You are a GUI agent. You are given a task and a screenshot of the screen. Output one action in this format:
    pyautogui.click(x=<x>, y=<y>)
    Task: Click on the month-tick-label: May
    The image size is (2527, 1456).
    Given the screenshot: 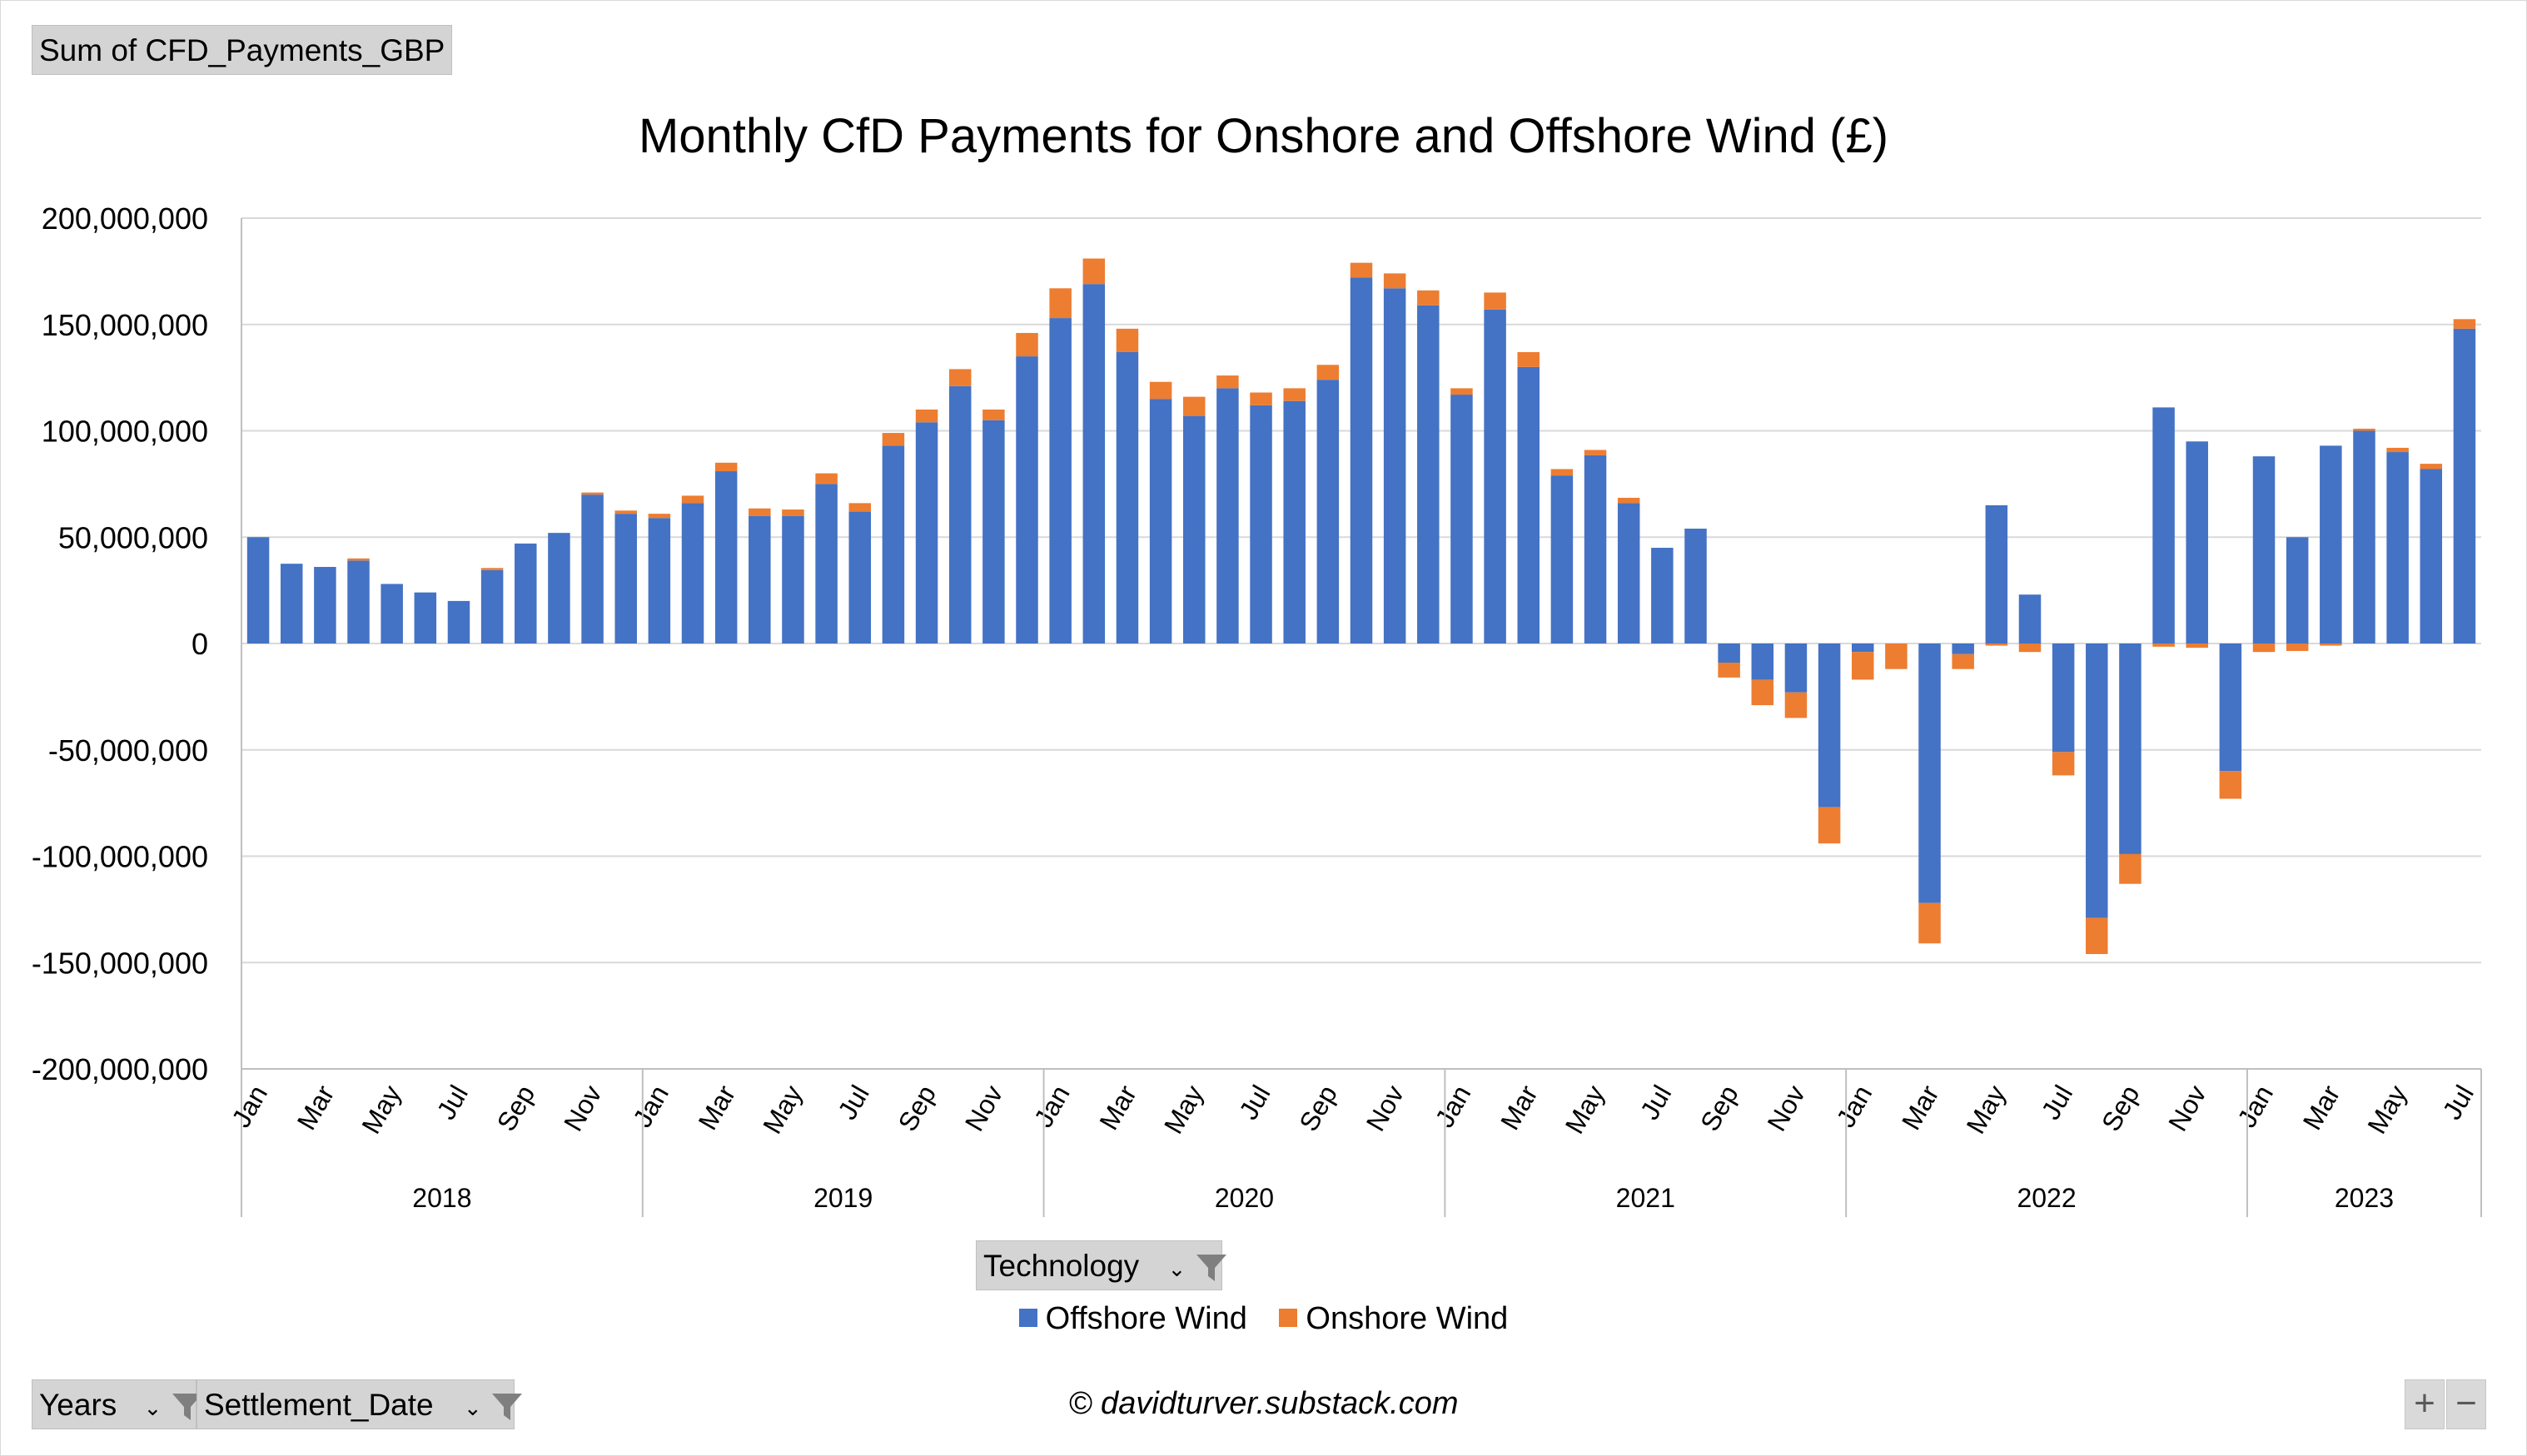 What is the action you would take?
    pyautogui.click(x=1183, y=1110)
    